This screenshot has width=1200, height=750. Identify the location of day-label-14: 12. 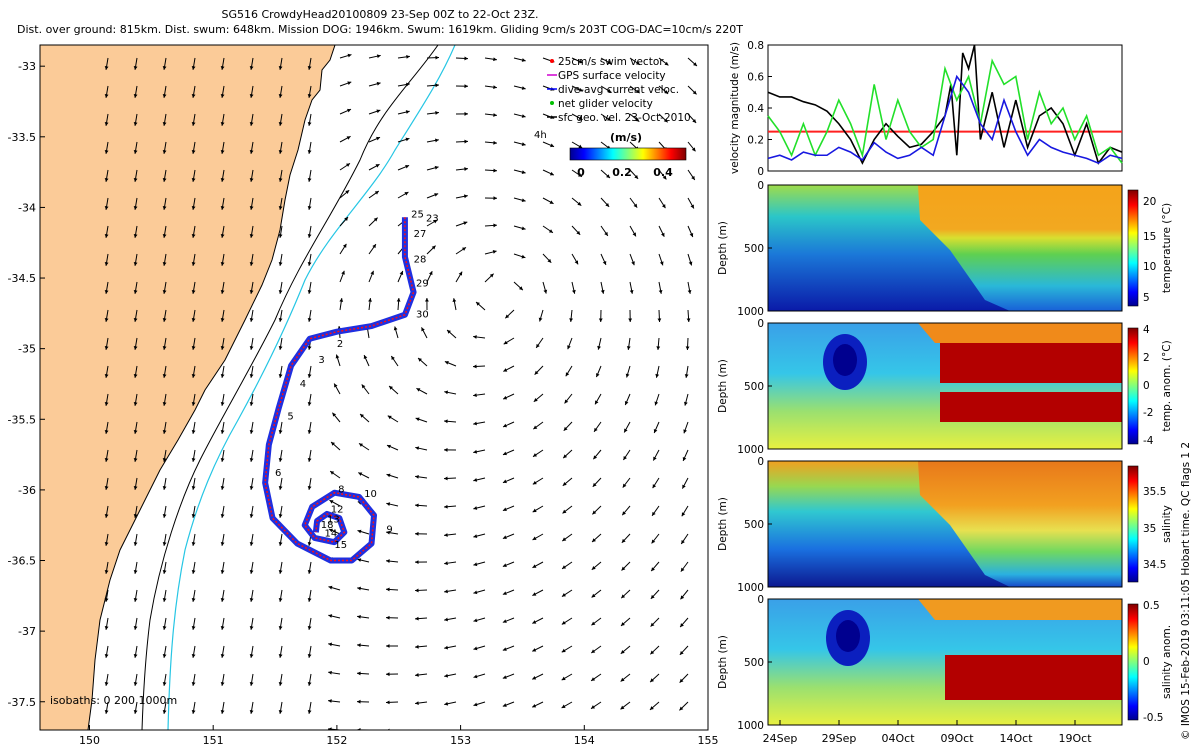
(337, 509).